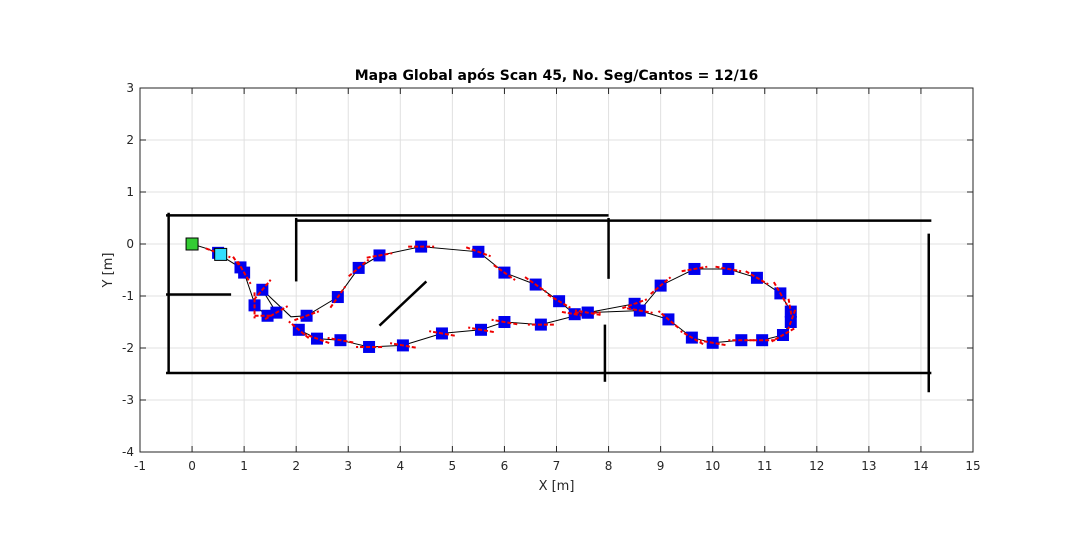  Describe the element at coordinates (130, 88) in the screenshot. I see `y-tick-label: 3` at that location.